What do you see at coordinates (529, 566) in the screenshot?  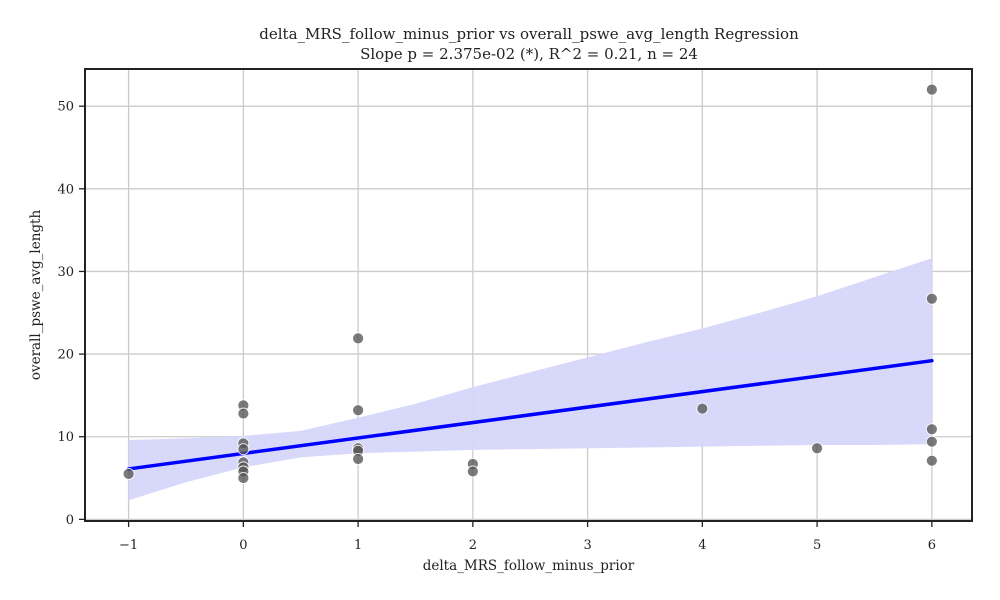 I see `x-axis-label: delta_MRS_follow_minus_prior` at bounding box center [529, 566].